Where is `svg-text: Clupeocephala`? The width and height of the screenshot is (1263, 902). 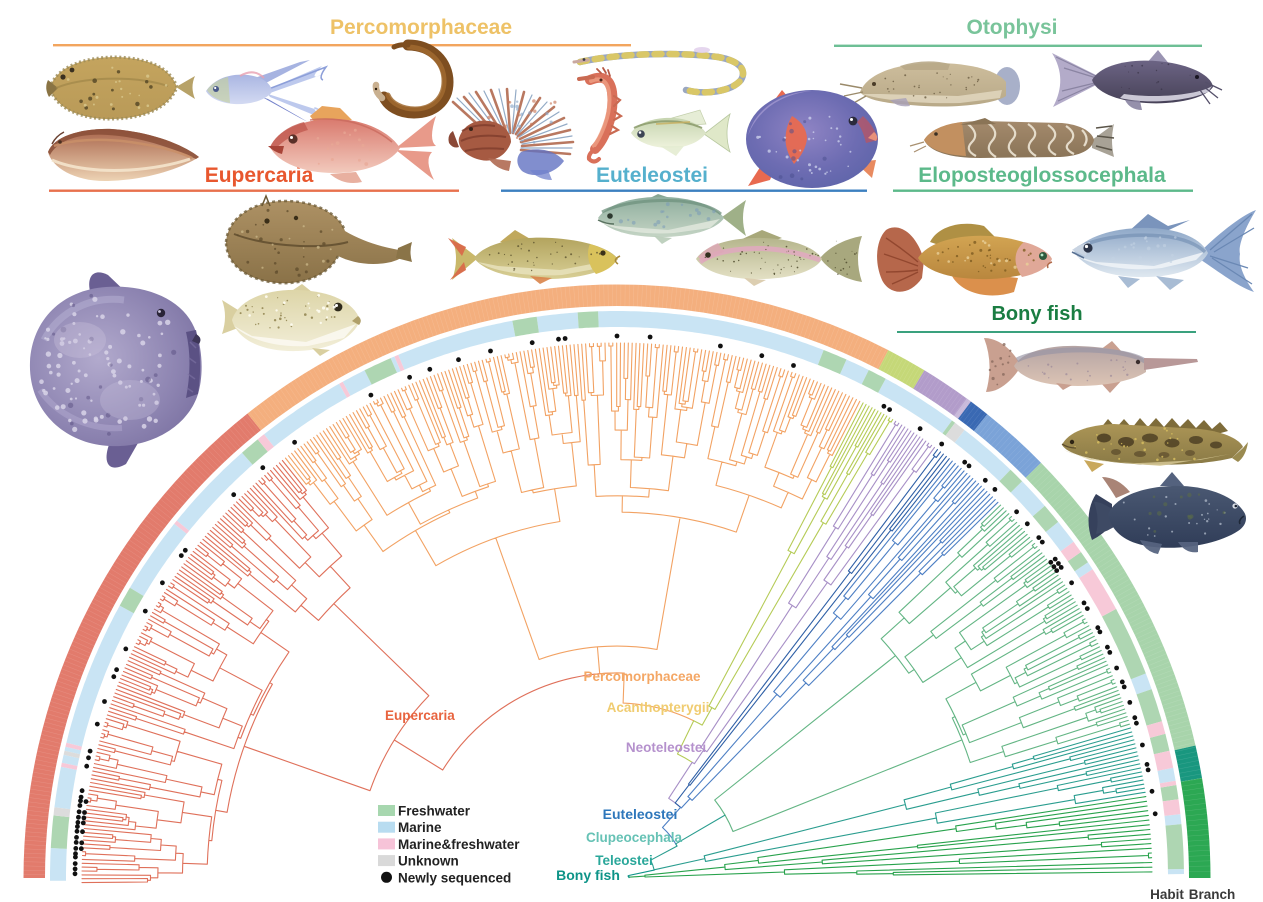 svg-text: Clupeocephala is located at coordinates (634, 837).